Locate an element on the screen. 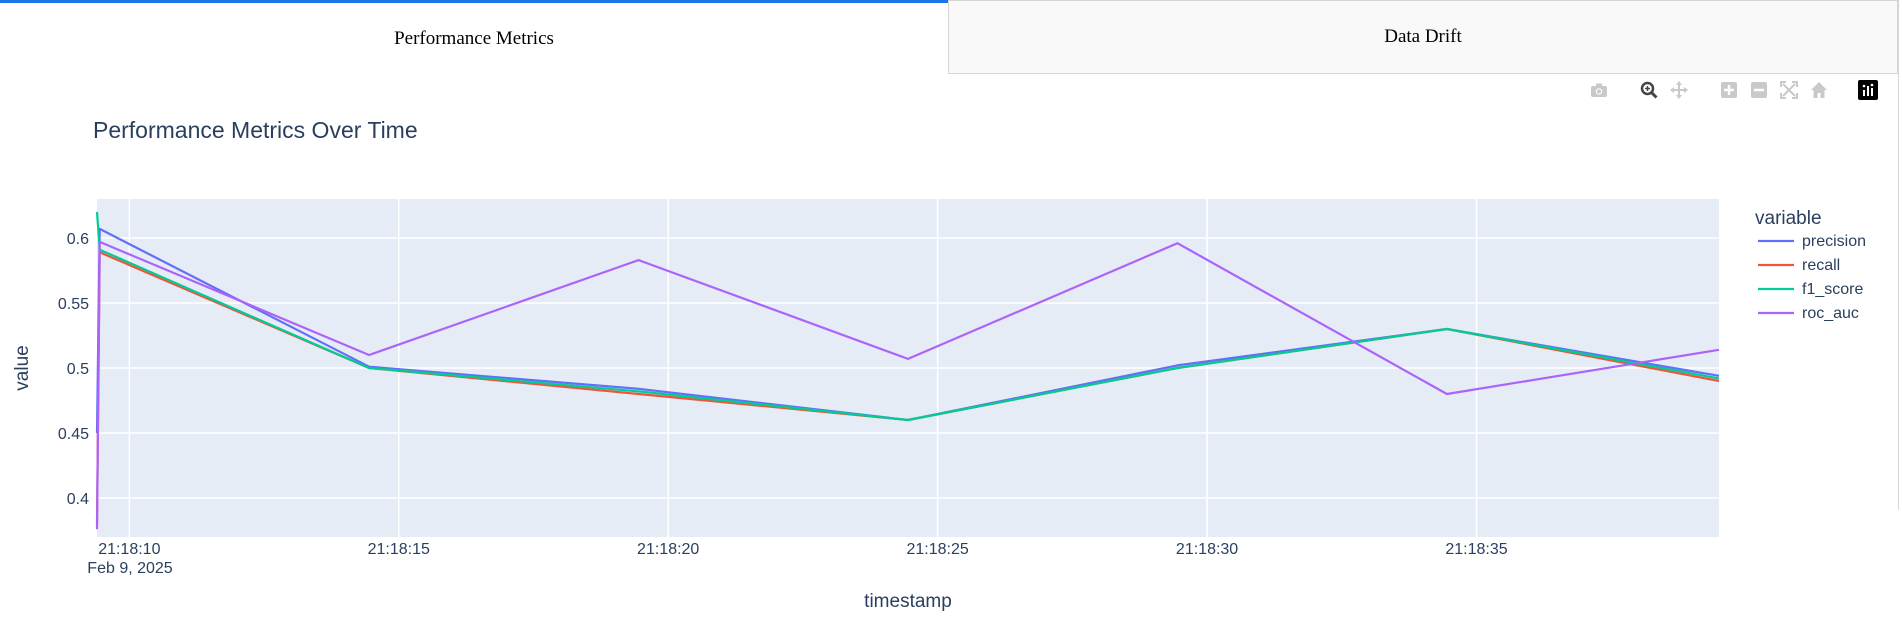  legend-item-f1_score: f1_score is located at coordinates (1832, 289).